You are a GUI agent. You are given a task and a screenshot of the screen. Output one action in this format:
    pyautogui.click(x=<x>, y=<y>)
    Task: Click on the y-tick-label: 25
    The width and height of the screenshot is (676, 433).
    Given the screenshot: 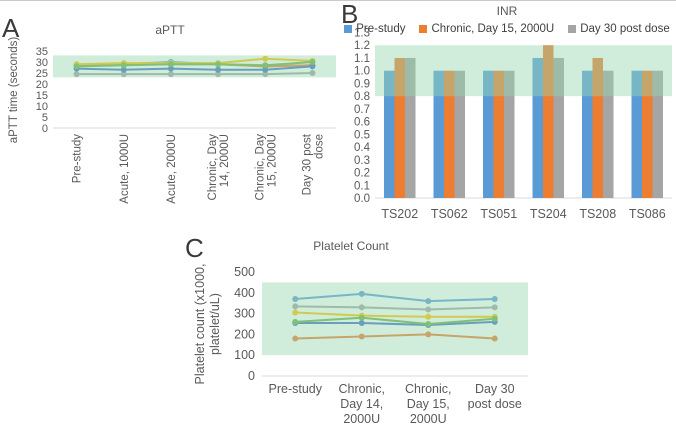 What is the action you would take?
    pyautogui.click(x=42, y=74)
    